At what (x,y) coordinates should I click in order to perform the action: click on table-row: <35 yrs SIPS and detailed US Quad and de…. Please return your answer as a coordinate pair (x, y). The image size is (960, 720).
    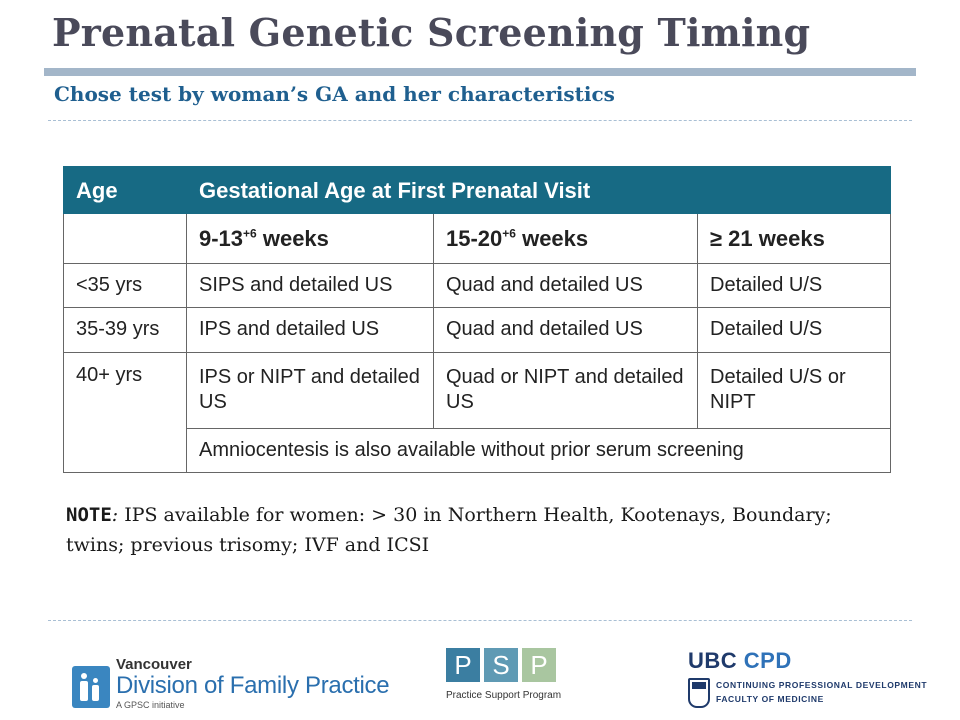
    Looking at the image, I should click on (477, 286).